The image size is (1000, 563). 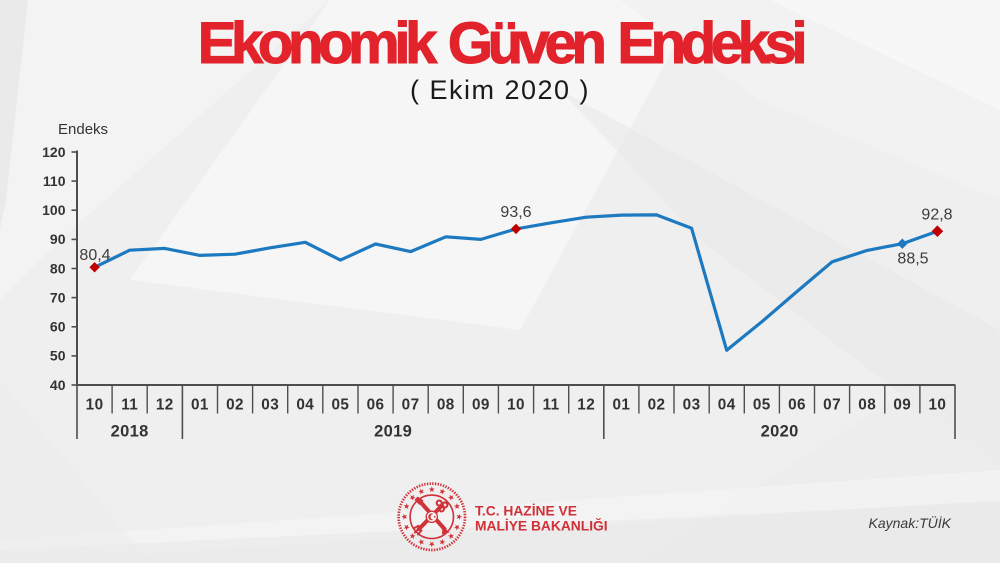 What do you see at coordinates (54, 181) in the screenshot?
I see `svg-text: 110` at bounding box center [54, 181].